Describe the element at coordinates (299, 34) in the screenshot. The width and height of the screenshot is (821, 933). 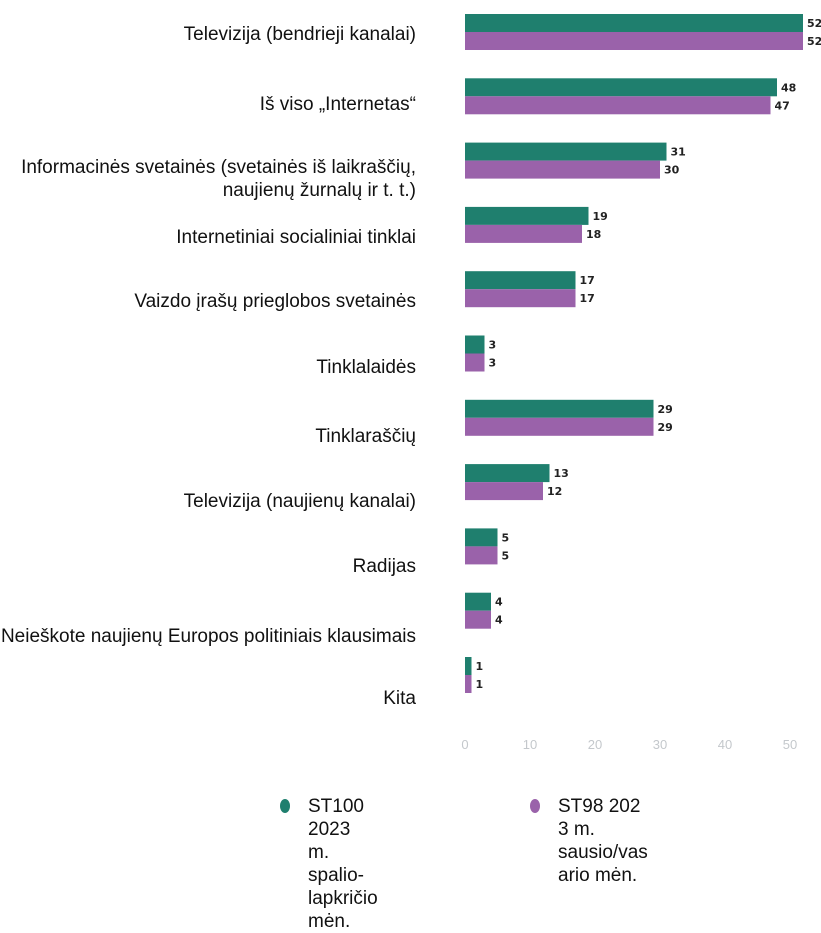
I see `category-label: Televizija (bendrieji kanalai)` at that location.